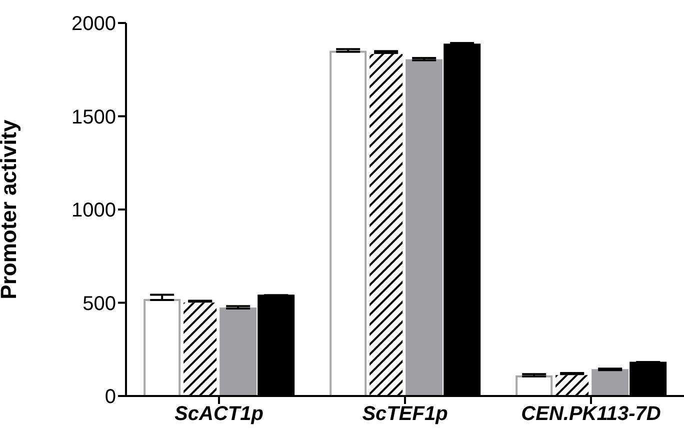 The height and width of the screenshot is (435, 684). Describe the element at coordinates (219, 414) in the screenshot. I see `x-tick-label: ScACT1p` at that location.